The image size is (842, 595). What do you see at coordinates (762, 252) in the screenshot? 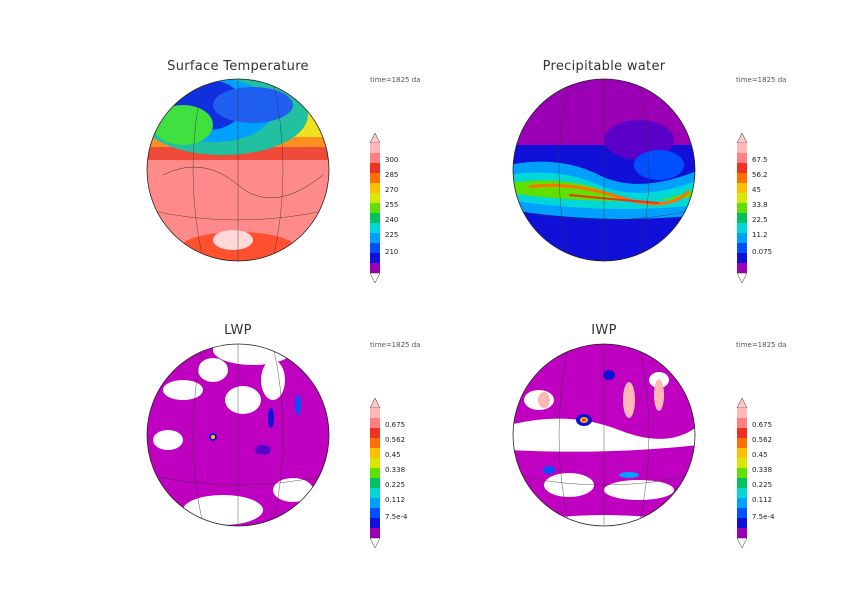
I see `colorbar-tick: 0.075` at bounding box center [762, 252].